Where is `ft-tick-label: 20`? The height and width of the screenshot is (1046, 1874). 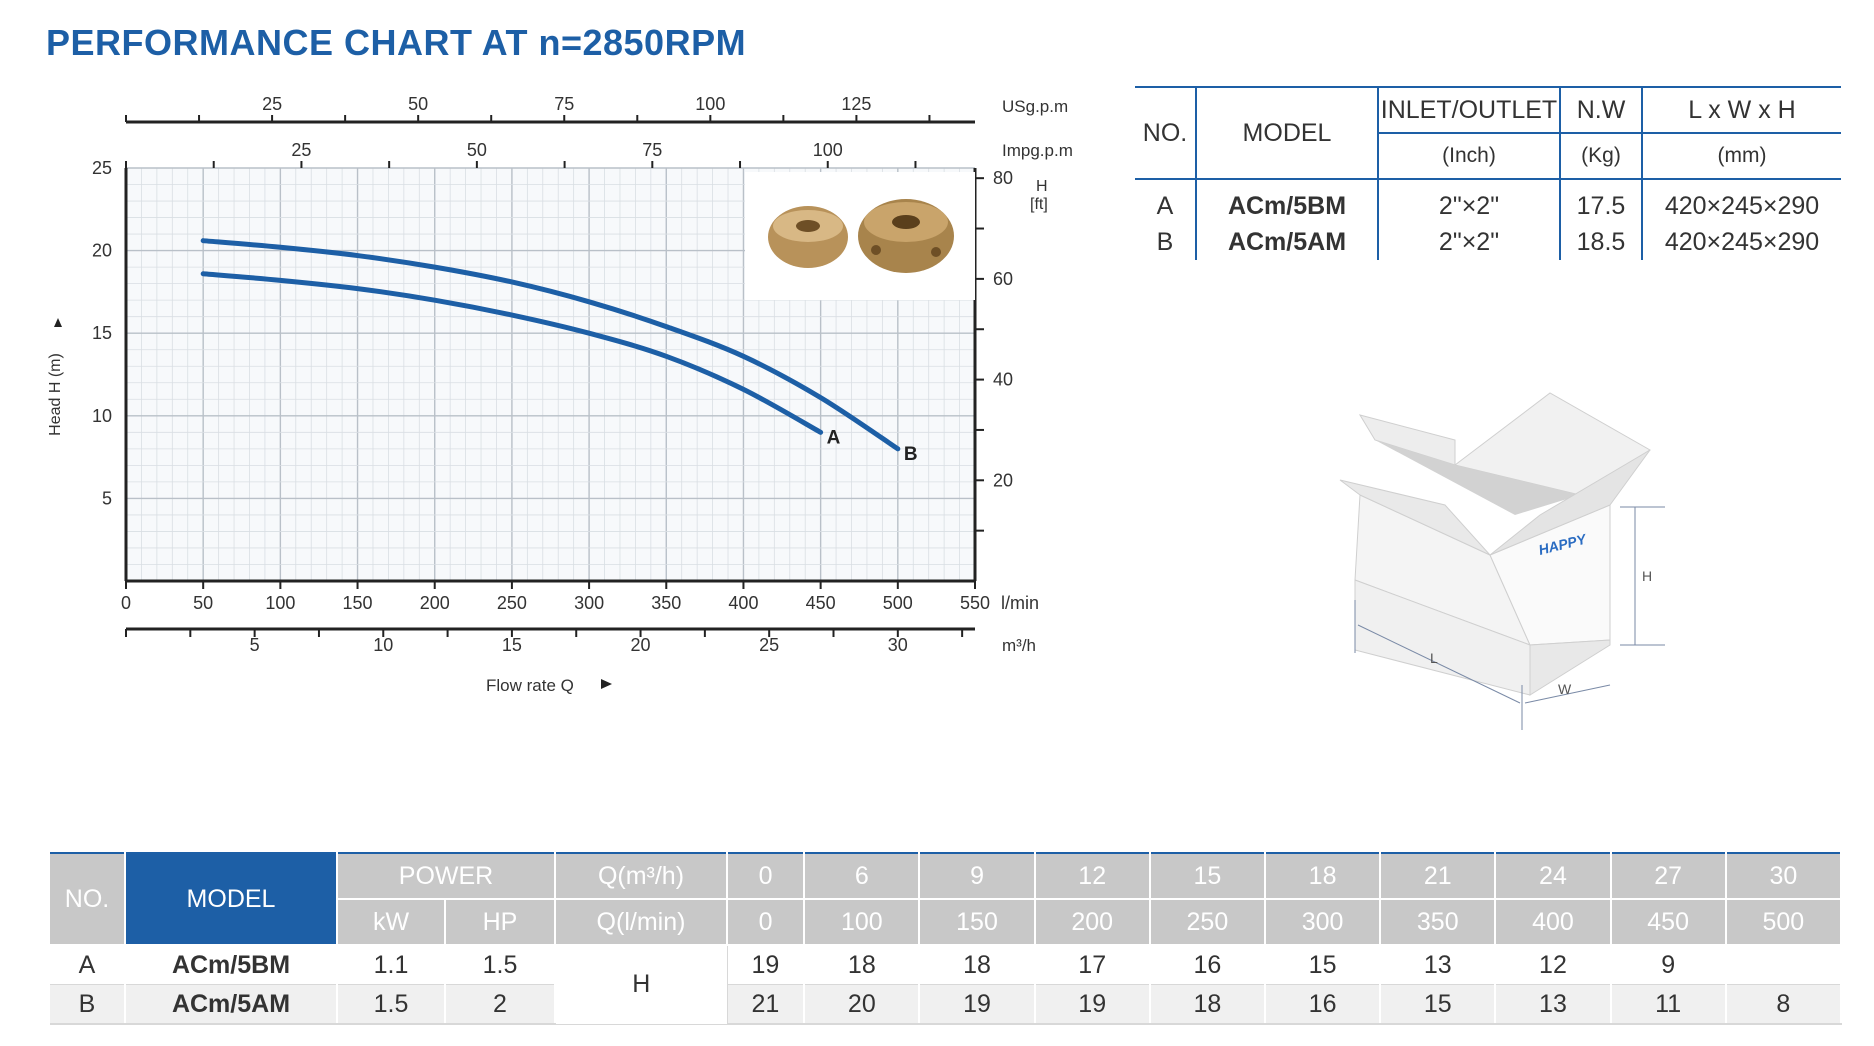 ft-tick-label: 20 is located at coordinates (1003, 480).